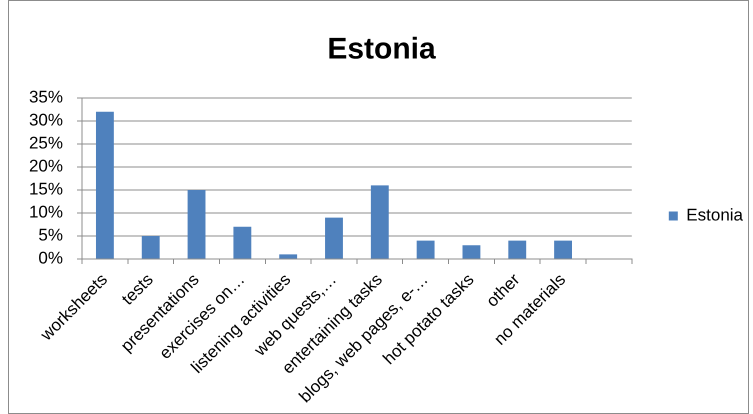 This screenshot has height=414, width=753. What do you see at coordinates (45, 189) in the screenshot?
I see `y-tick-label: 15%` at bounding box center [45, 189].